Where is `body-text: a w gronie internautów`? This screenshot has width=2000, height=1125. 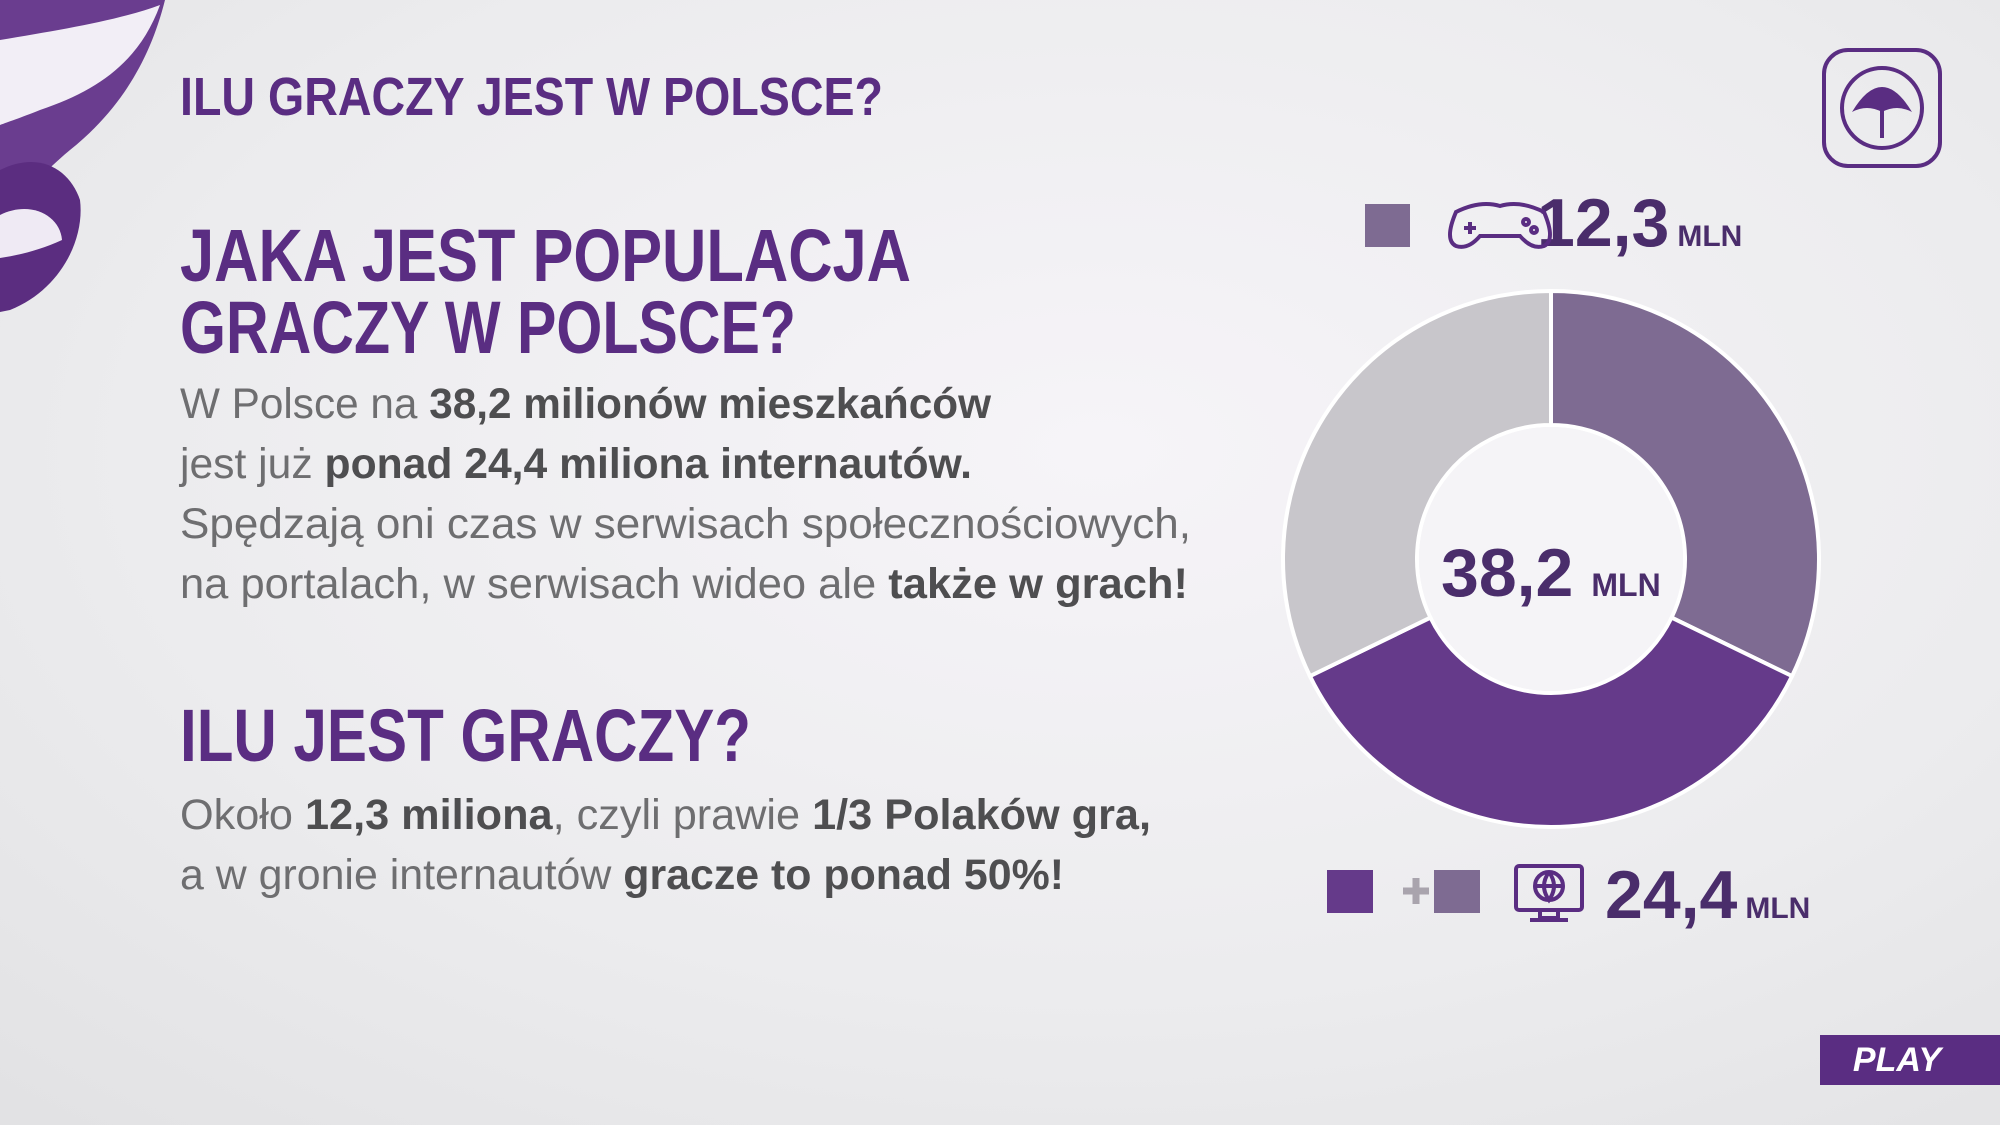 body-text: a w gronie internautów is located at coordinates (401, 875).